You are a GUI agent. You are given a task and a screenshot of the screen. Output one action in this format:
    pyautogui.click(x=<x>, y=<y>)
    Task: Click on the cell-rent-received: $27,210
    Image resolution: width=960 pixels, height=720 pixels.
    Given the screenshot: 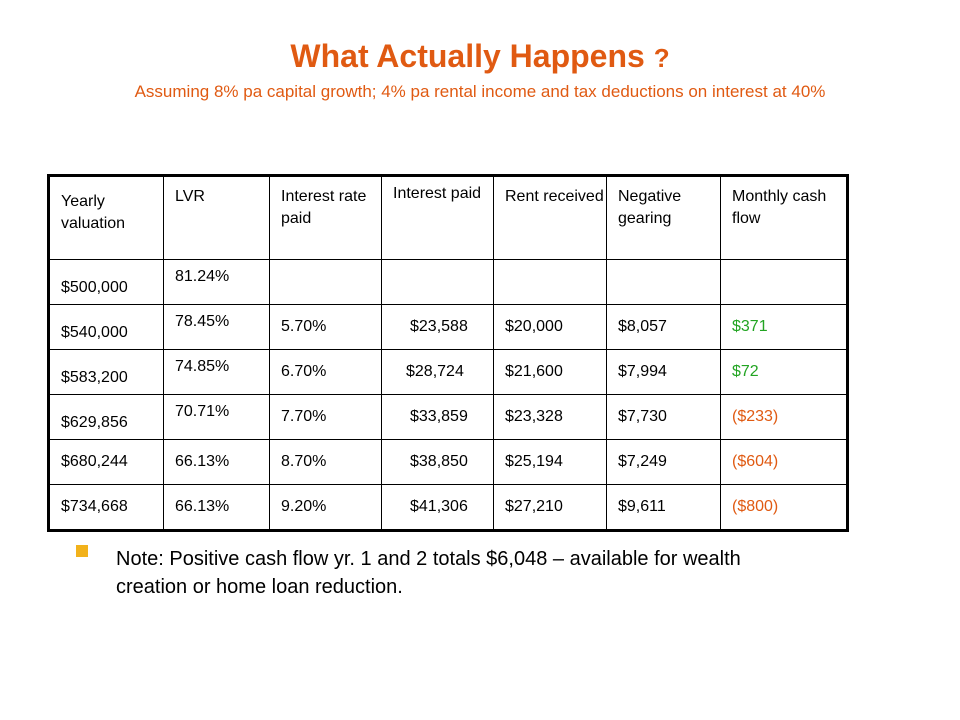 What is the action you would take?
    pyautogui.click(x=550, y=507)
    